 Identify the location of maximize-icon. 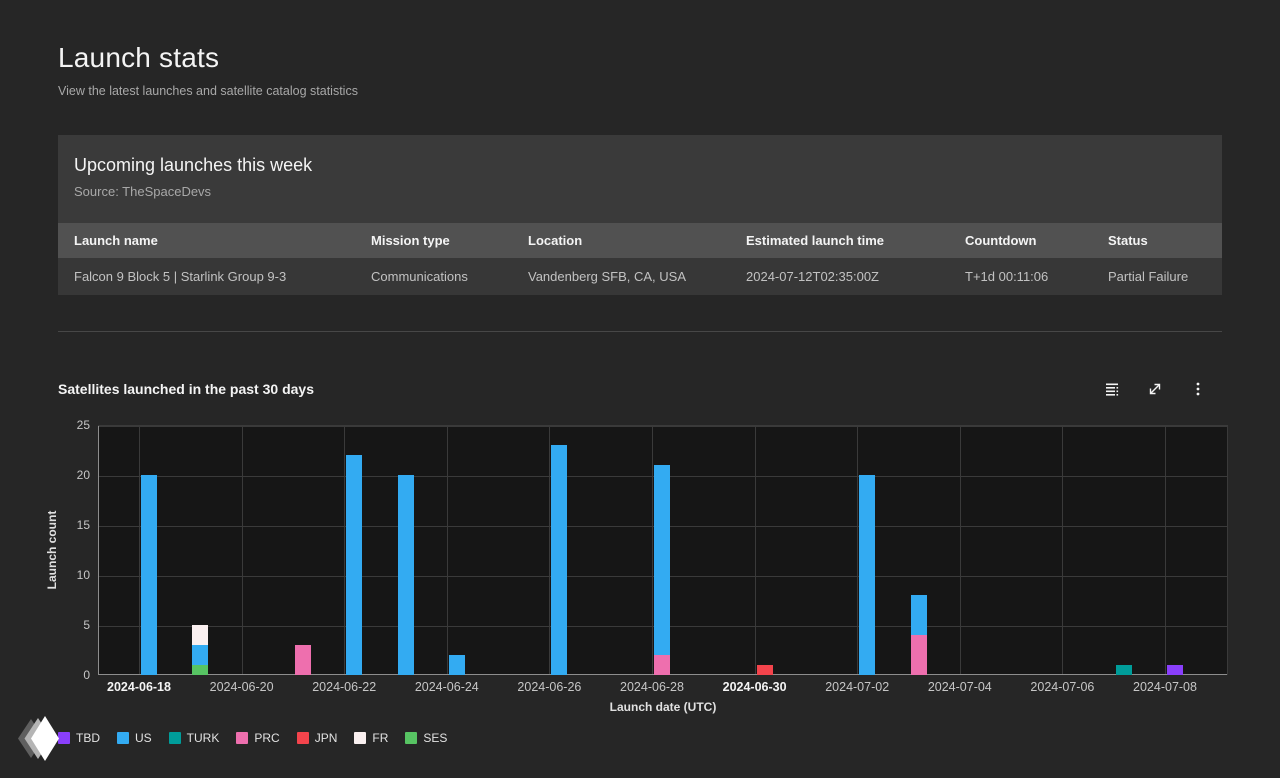
(1155, 389).